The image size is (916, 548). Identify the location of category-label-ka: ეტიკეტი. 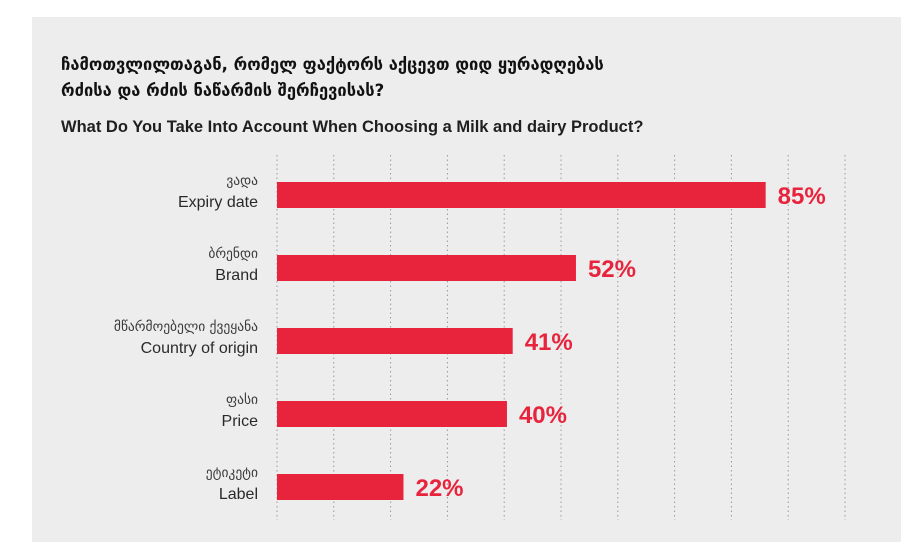
(232, 473).